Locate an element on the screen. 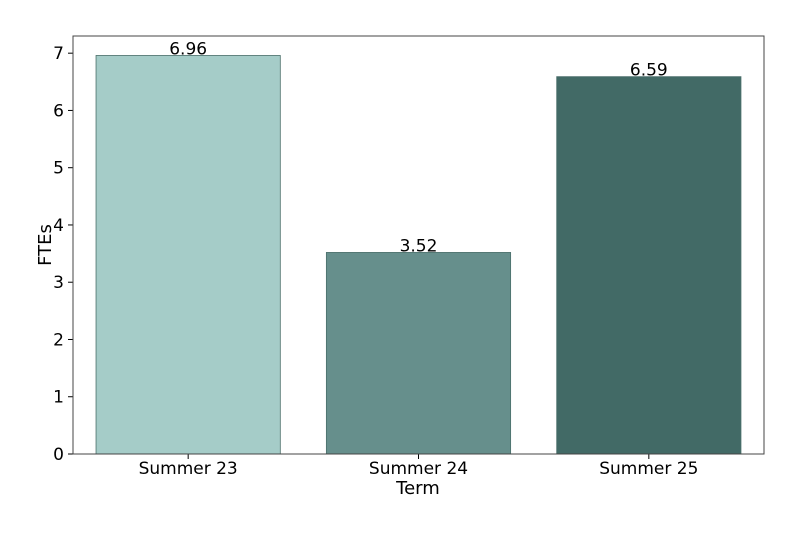 Image resolution: width=800 pixels, height=533 pixels. x-tick-label: Summer 25 is located at coordinates (648, 469).